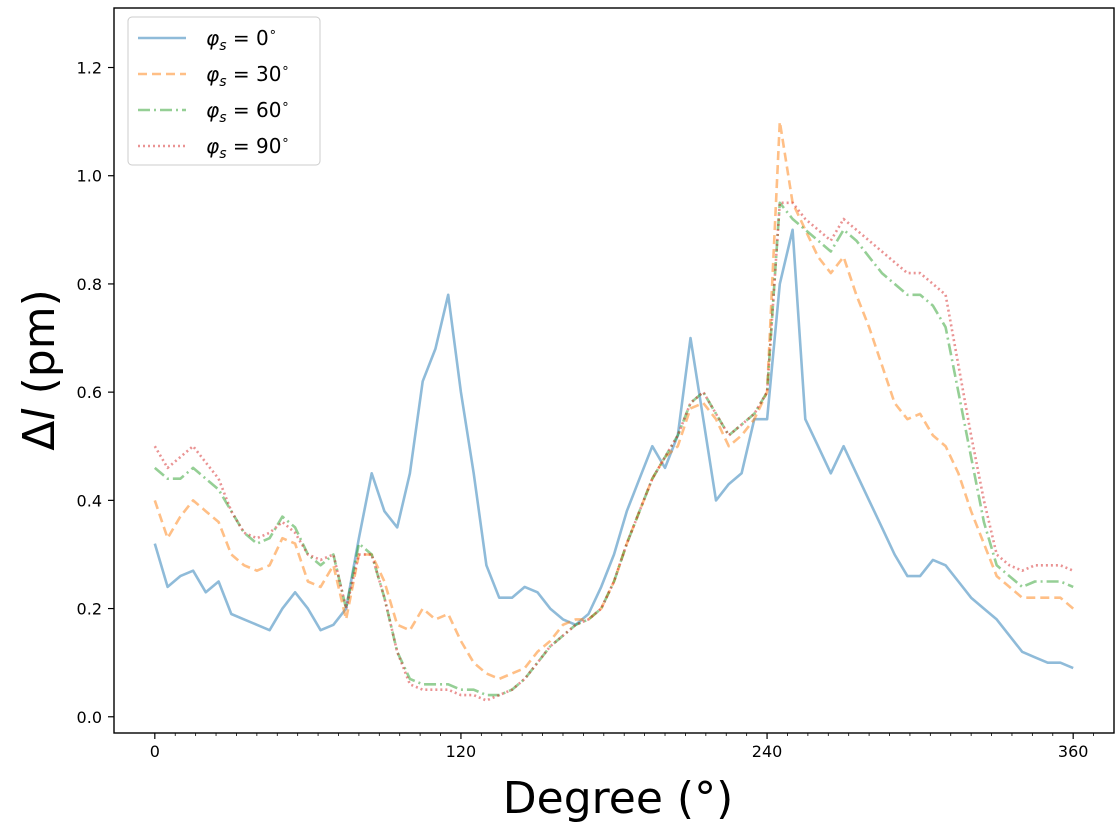  What do you see at coordinates (89, 392) in the screenshot?
I see `y-tick-label: 0.6` at bounding box center [89, 392].